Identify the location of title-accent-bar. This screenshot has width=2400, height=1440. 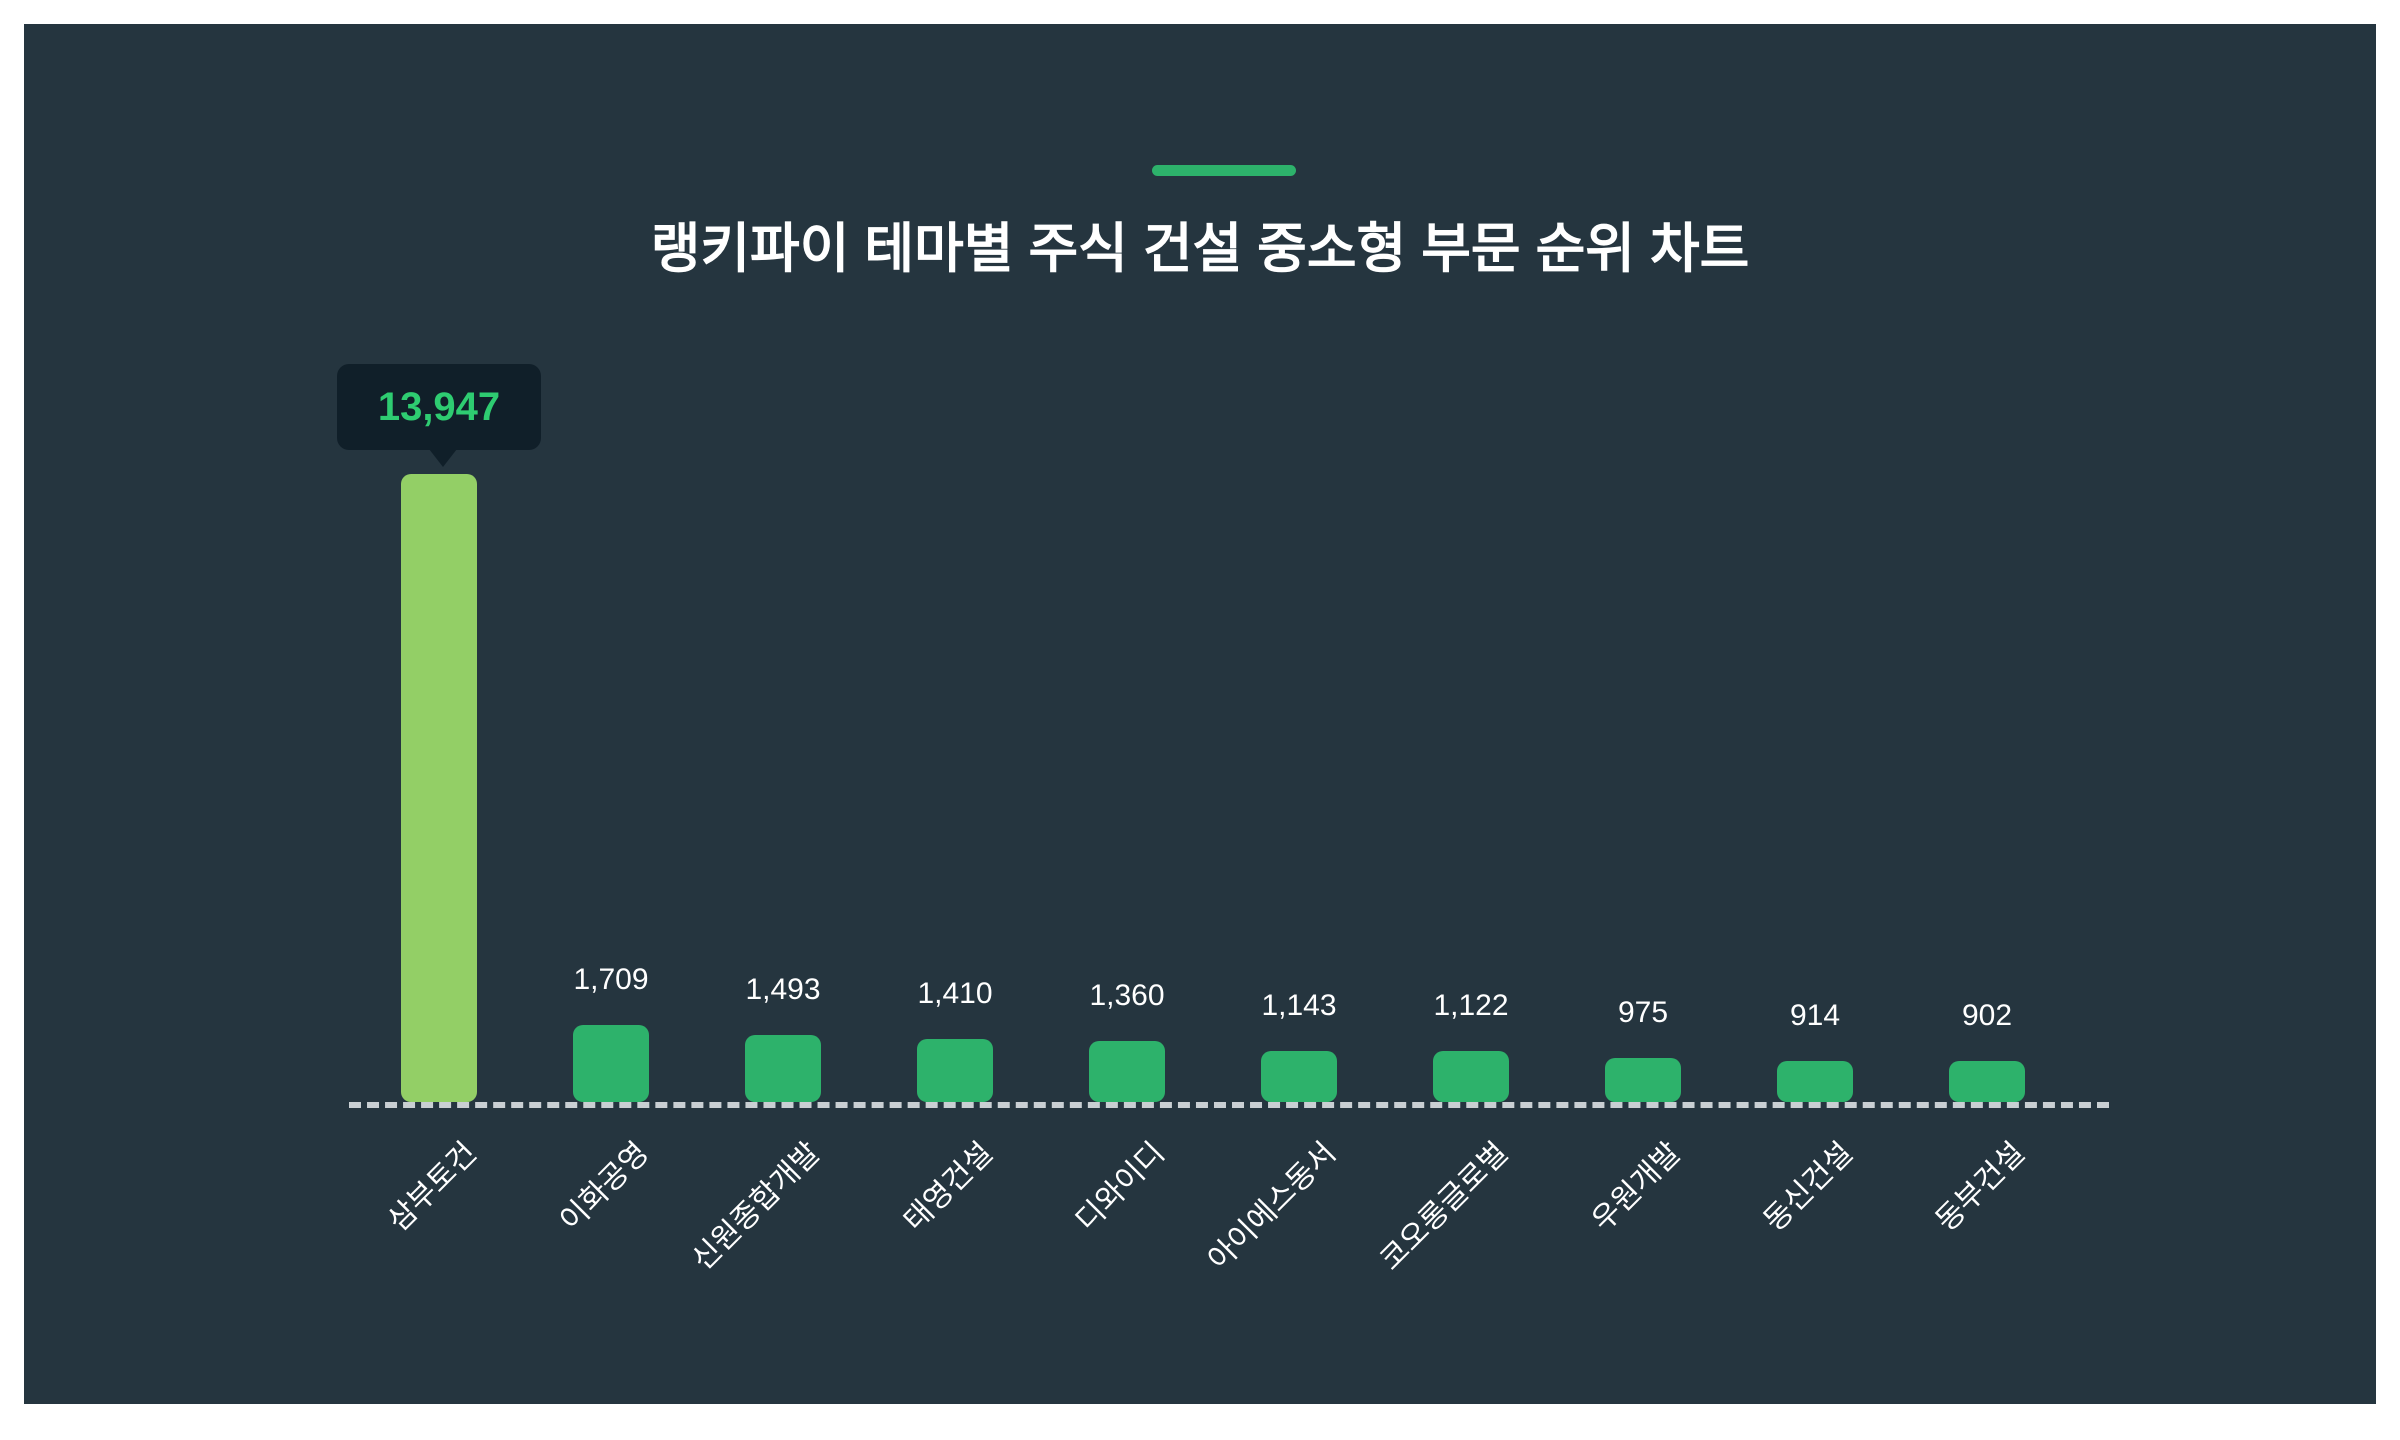
(1224, 170).